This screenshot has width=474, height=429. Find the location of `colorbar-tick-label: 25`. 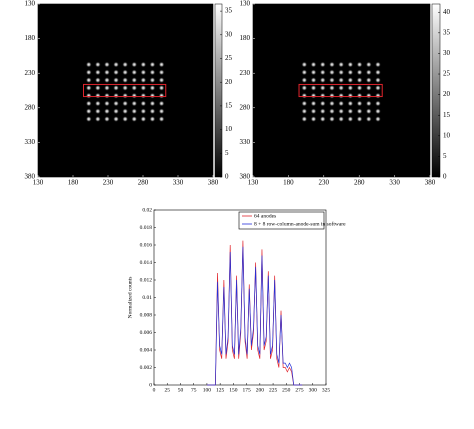

colorbar-tick-label: 25 is located at coordinates (447, 74).